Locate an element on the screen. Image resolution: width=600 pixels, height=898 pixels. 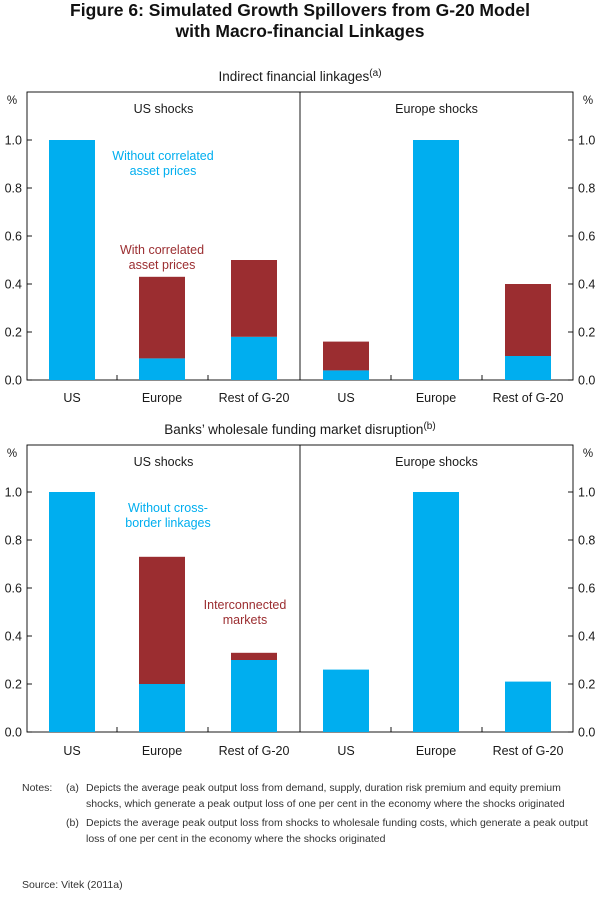
annotation-label: markets is located at coordinates (245, 620).